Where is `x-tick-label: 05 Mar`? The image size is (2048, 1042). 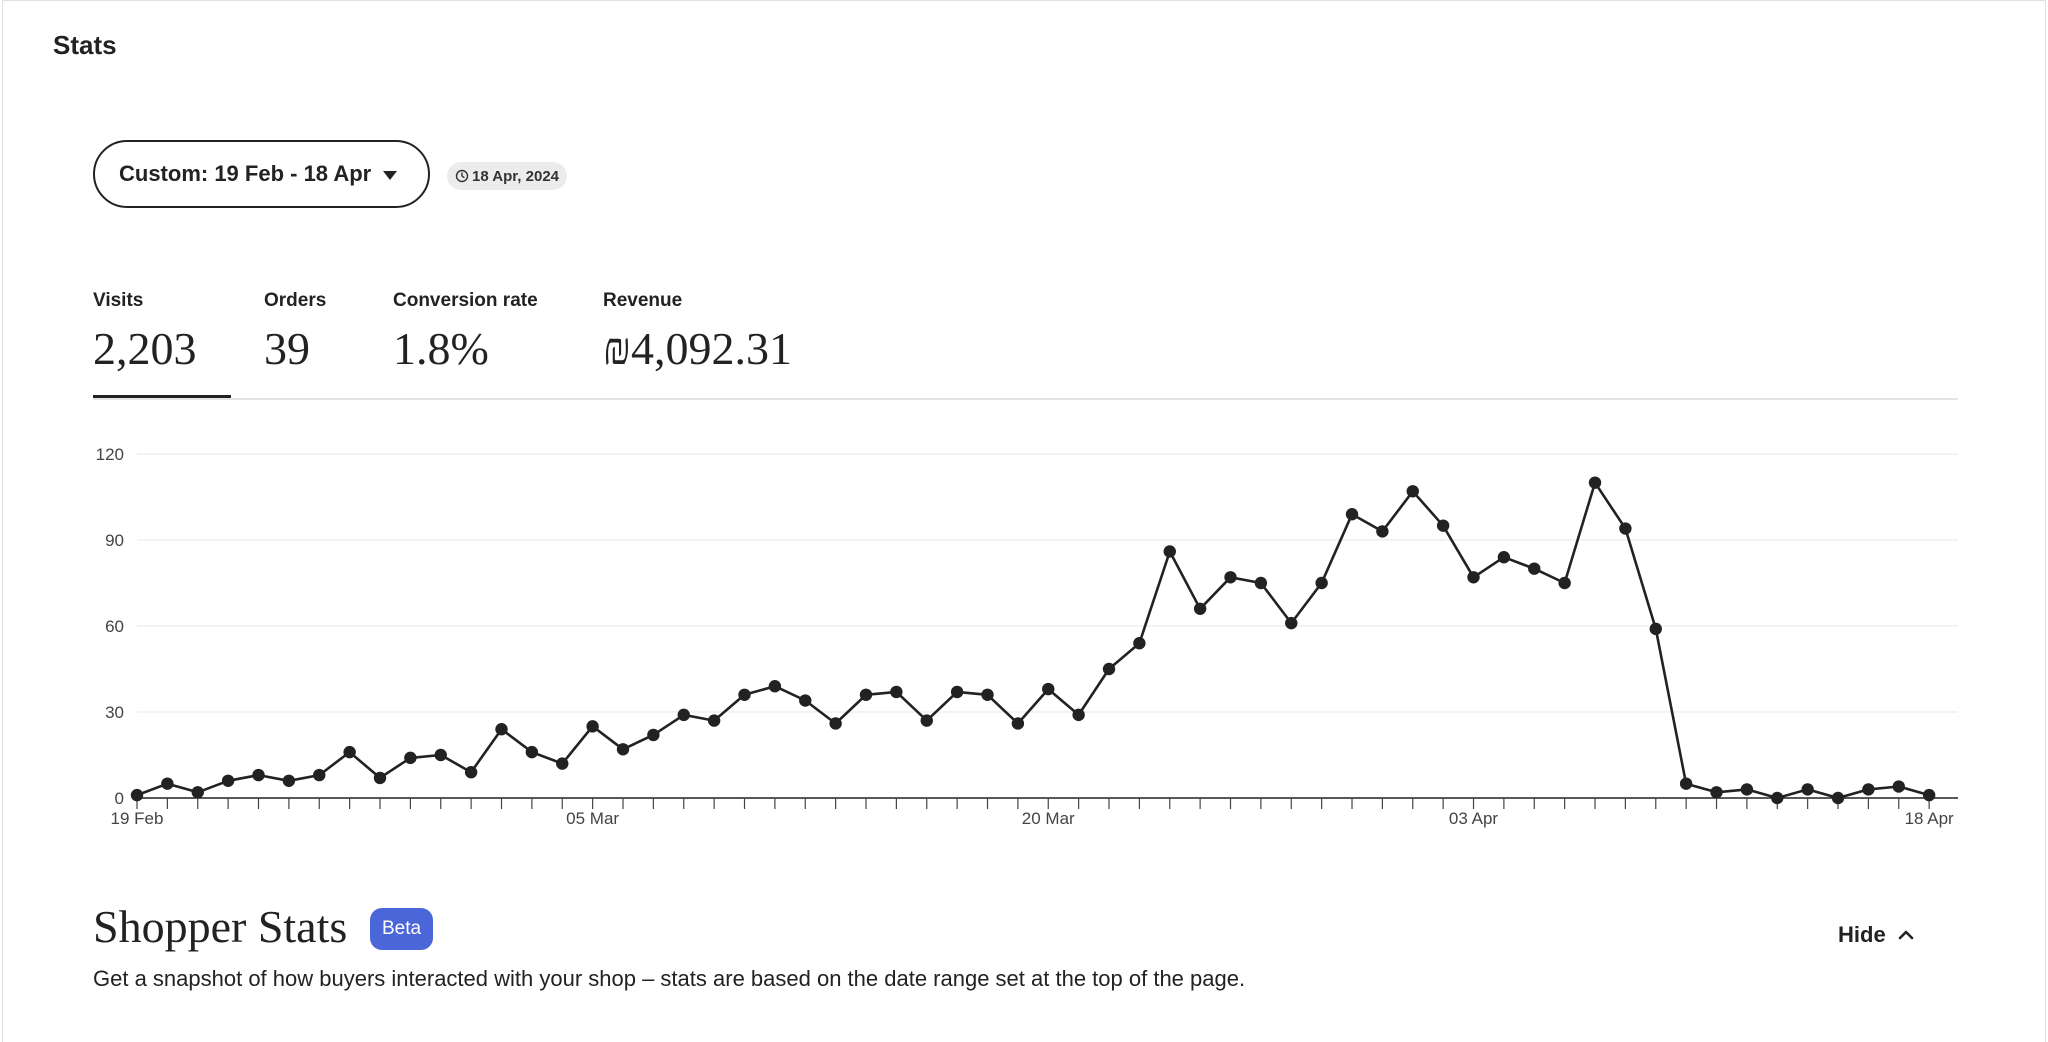
x-tick-label: 05 Mar is located at coordinates (592, 818).